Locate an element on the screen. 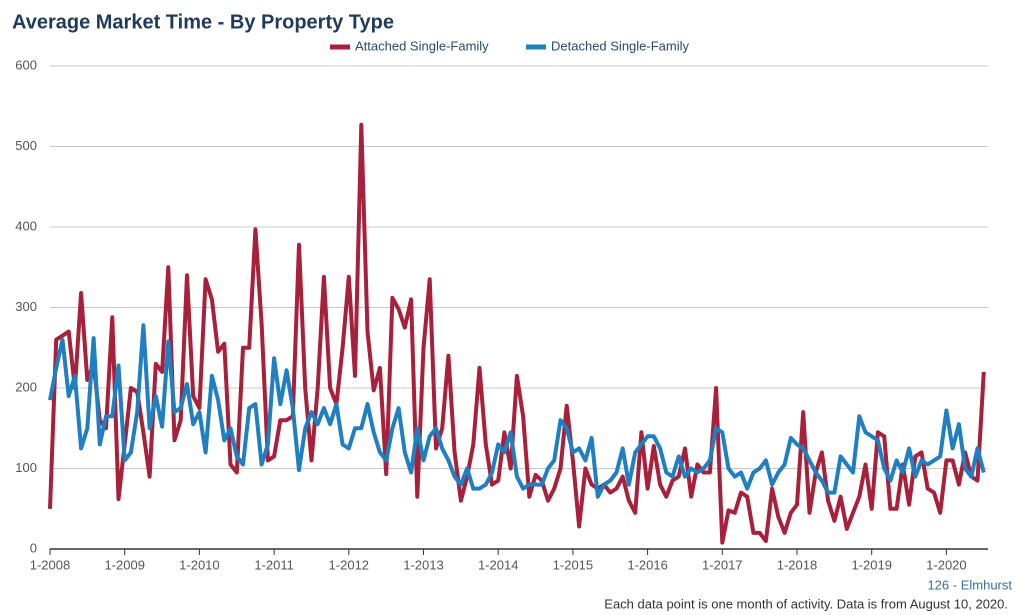 The height and width of the screenshot is (615, 1022). x-tick-label: 1-2008 is located at coordinates (50, 564).